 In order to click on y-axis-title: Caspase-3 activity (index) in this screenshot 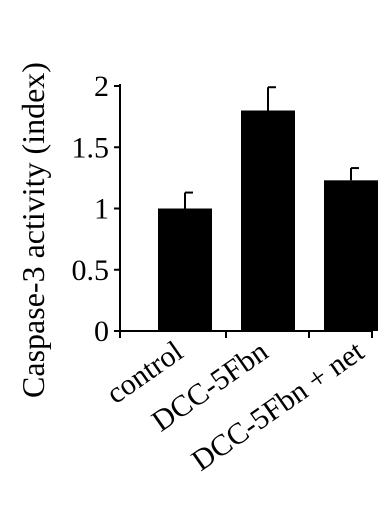, I will do `click(33, 230)`.